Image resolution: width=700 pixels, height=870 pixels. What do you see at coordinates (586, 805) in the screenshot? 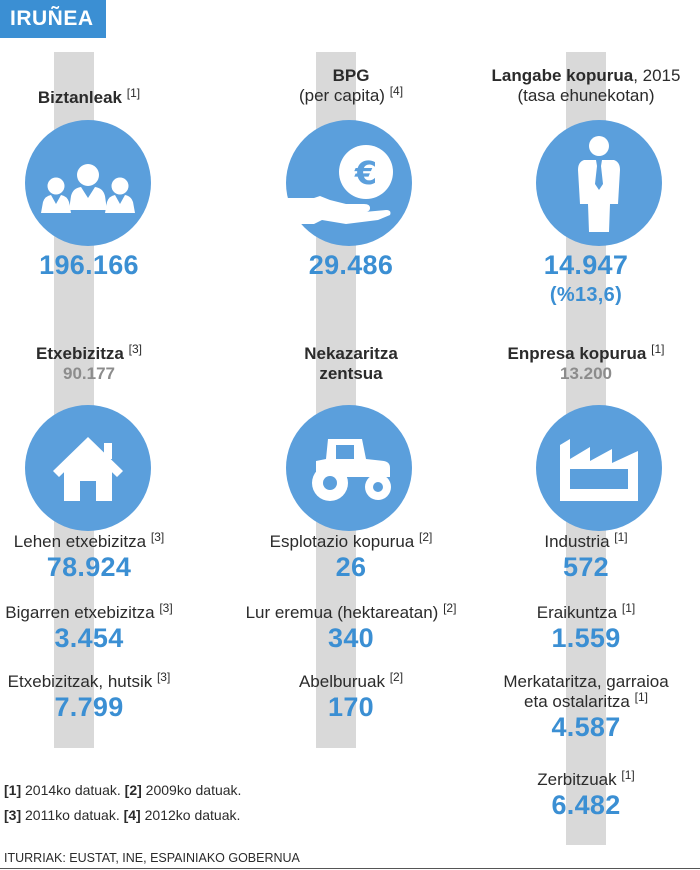
I see `business-item-4-value: 6.482` at bounding box center [586, 805].